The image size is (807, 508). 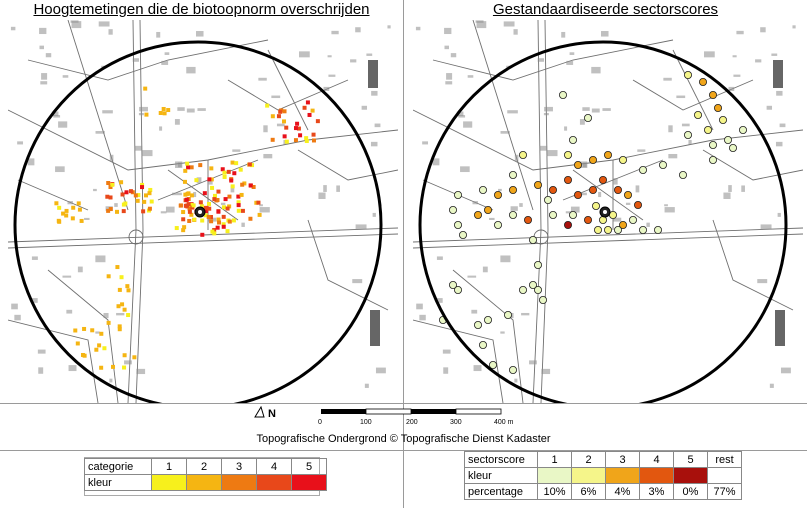 I want to click on scale-tick-300: 300, so click(x=456, y=422).